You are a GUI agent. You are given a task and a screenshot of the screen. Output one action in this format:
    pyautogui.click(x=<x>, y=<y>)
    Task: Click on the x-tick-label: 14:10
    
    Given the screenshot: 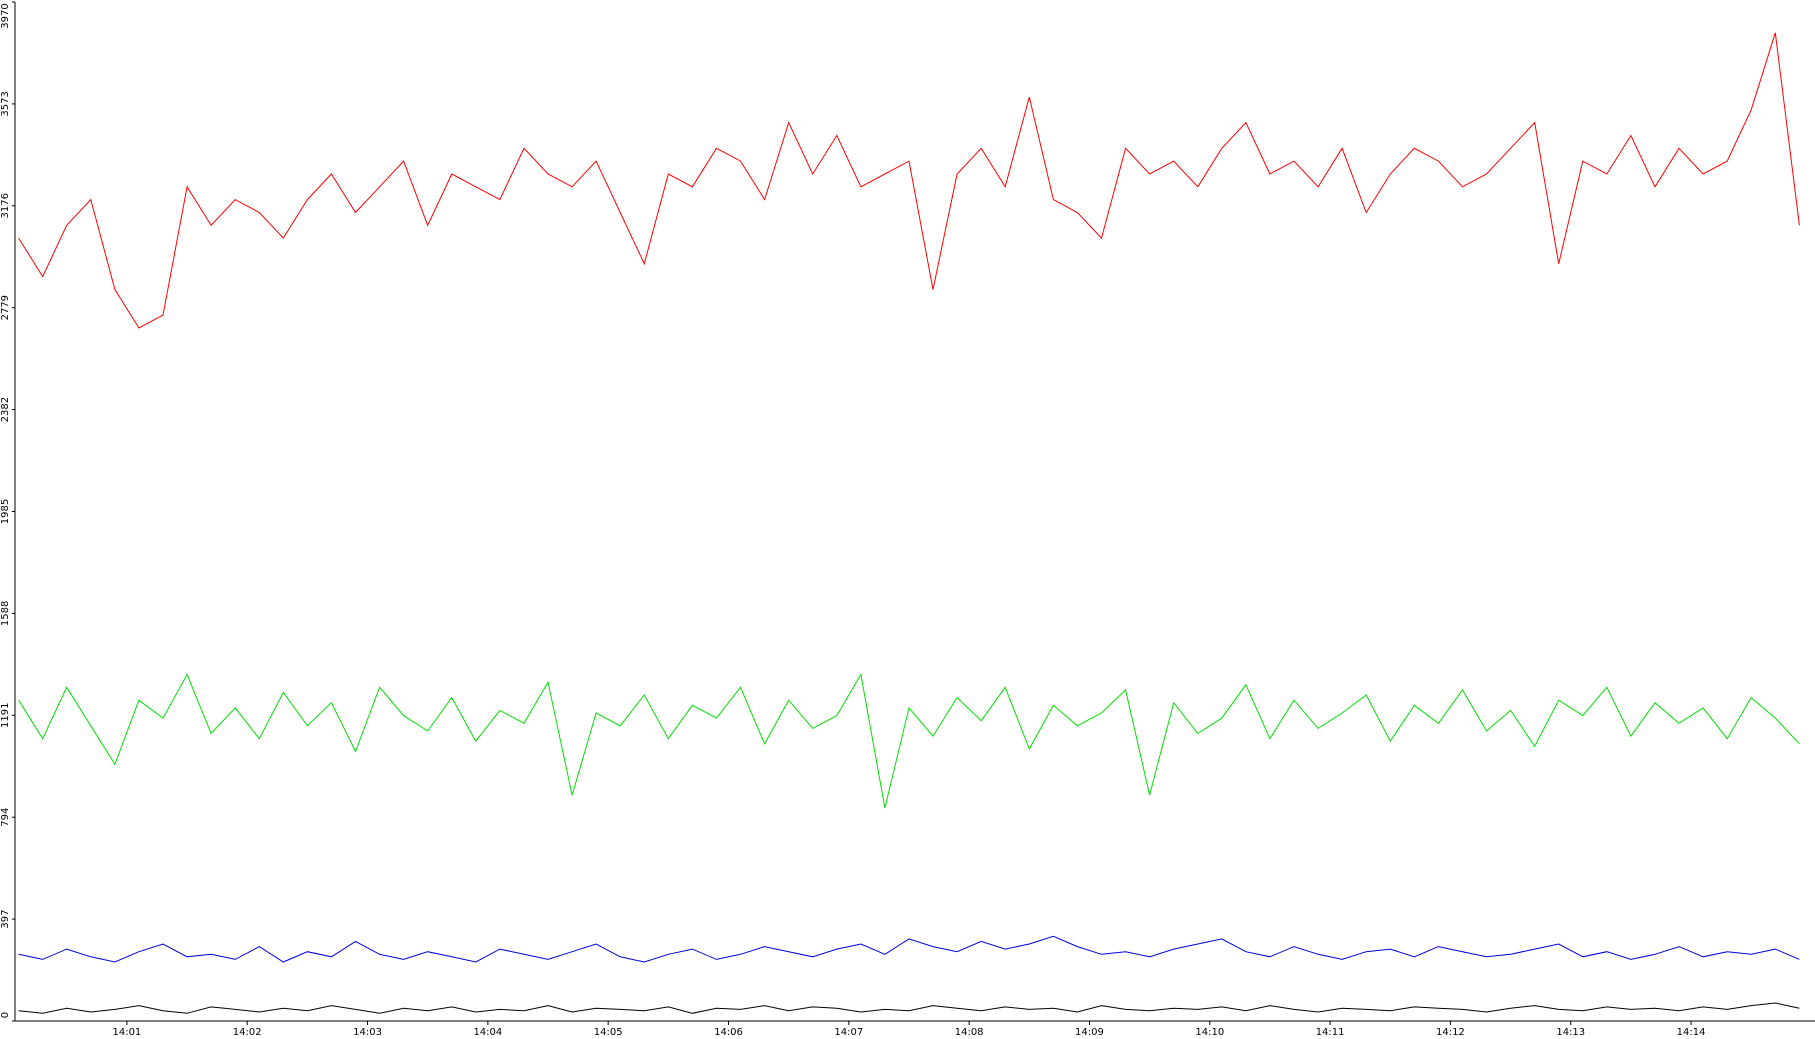 What is the action you would take?
    pyautogui.click(x=1209, y=1032)
    